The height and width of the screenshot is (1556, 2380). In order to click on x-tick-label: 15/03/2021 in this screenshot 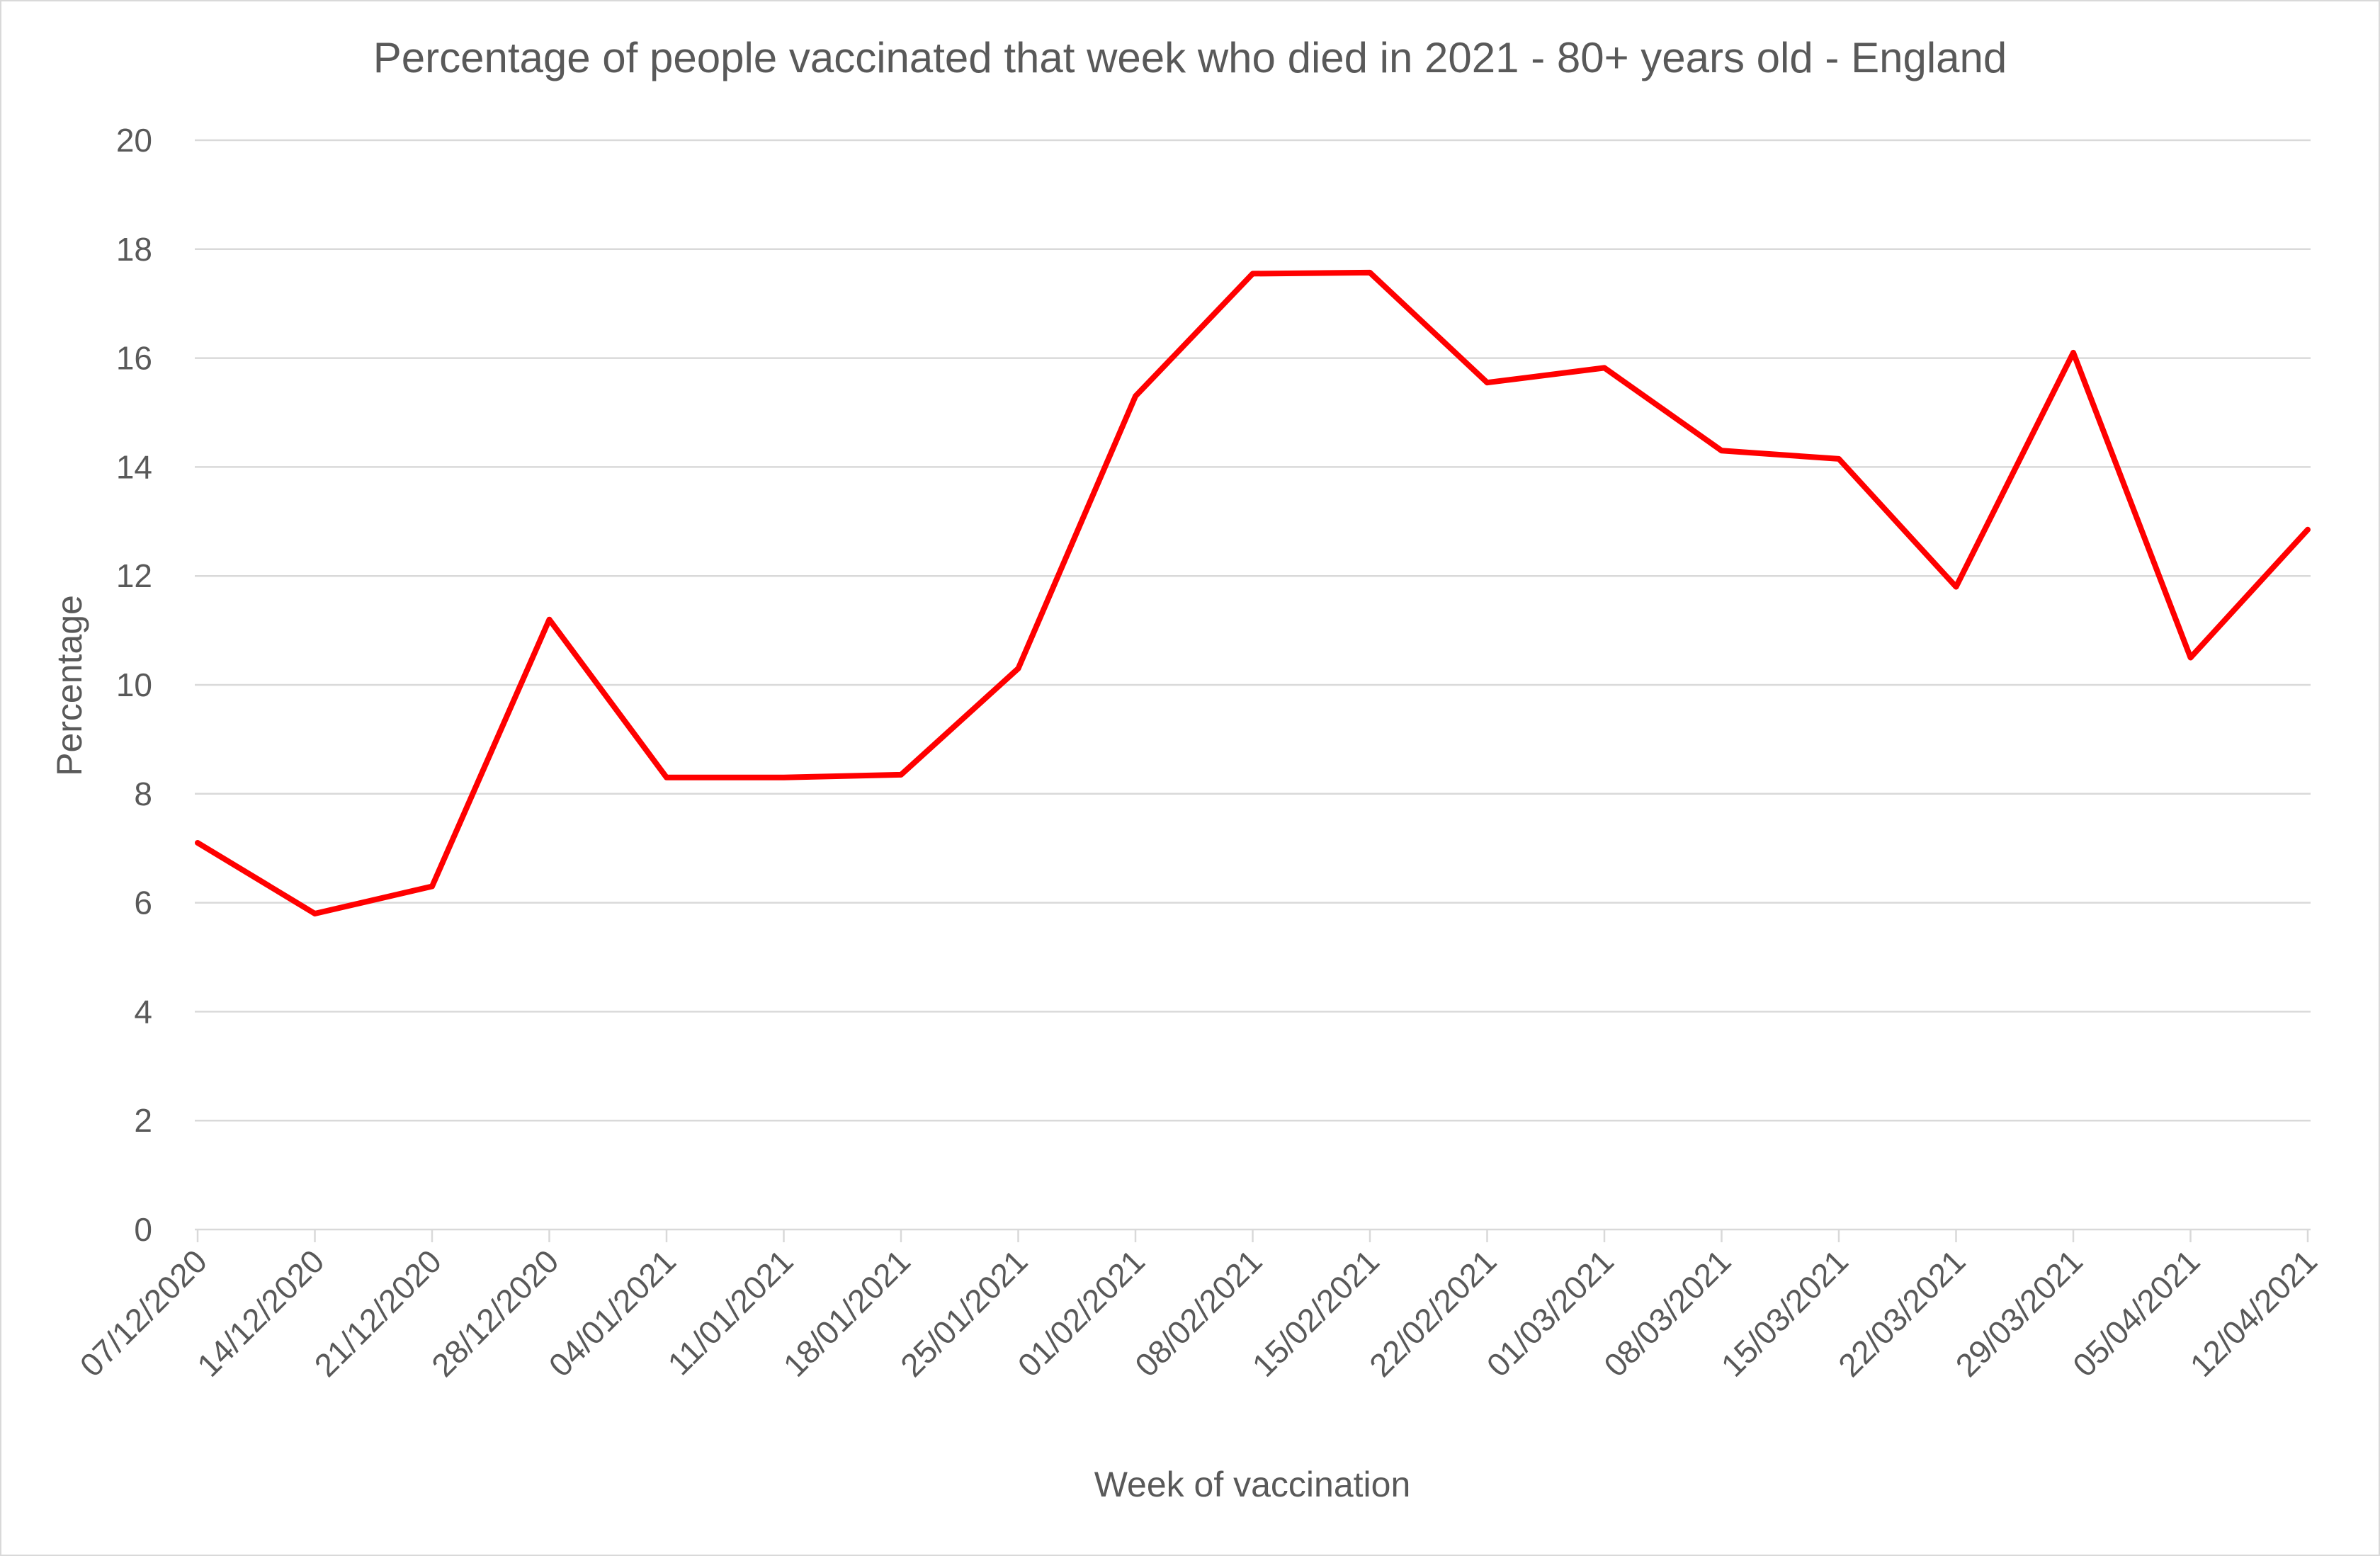, I will do `click(1785, 1313)`.